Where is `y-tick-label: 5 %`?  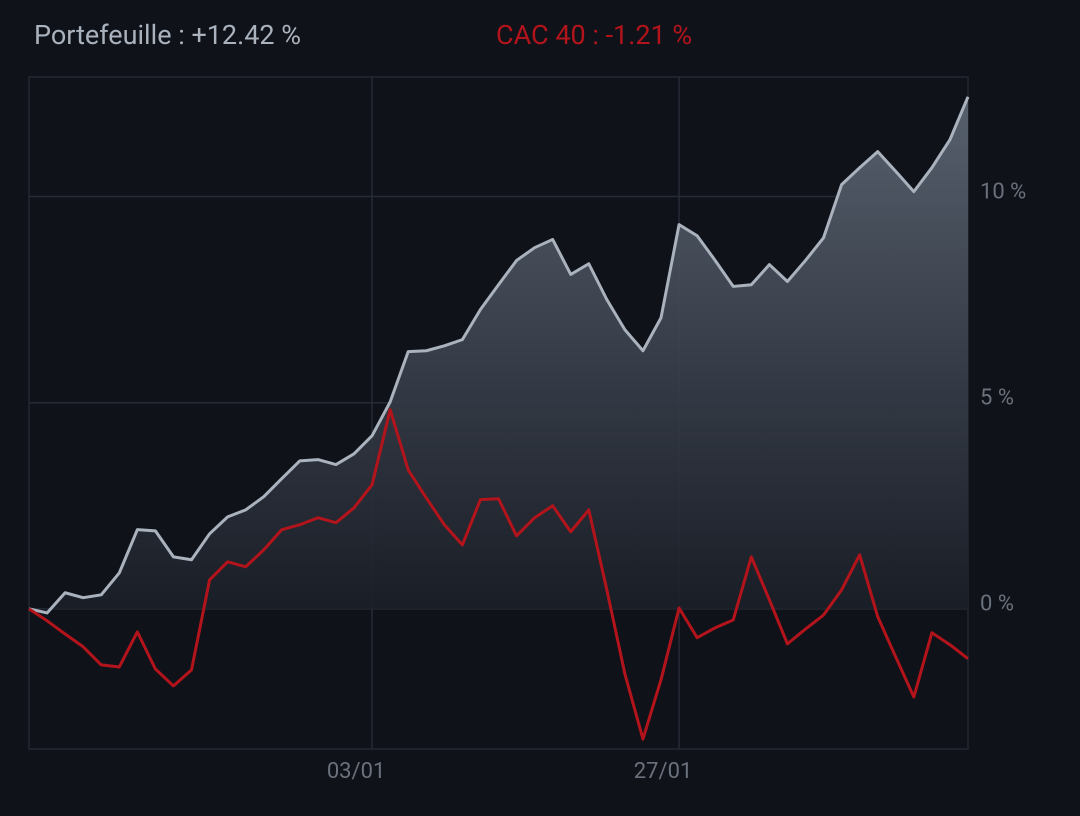
y-tick-label: 5 % is located at coordinates (997, 398).